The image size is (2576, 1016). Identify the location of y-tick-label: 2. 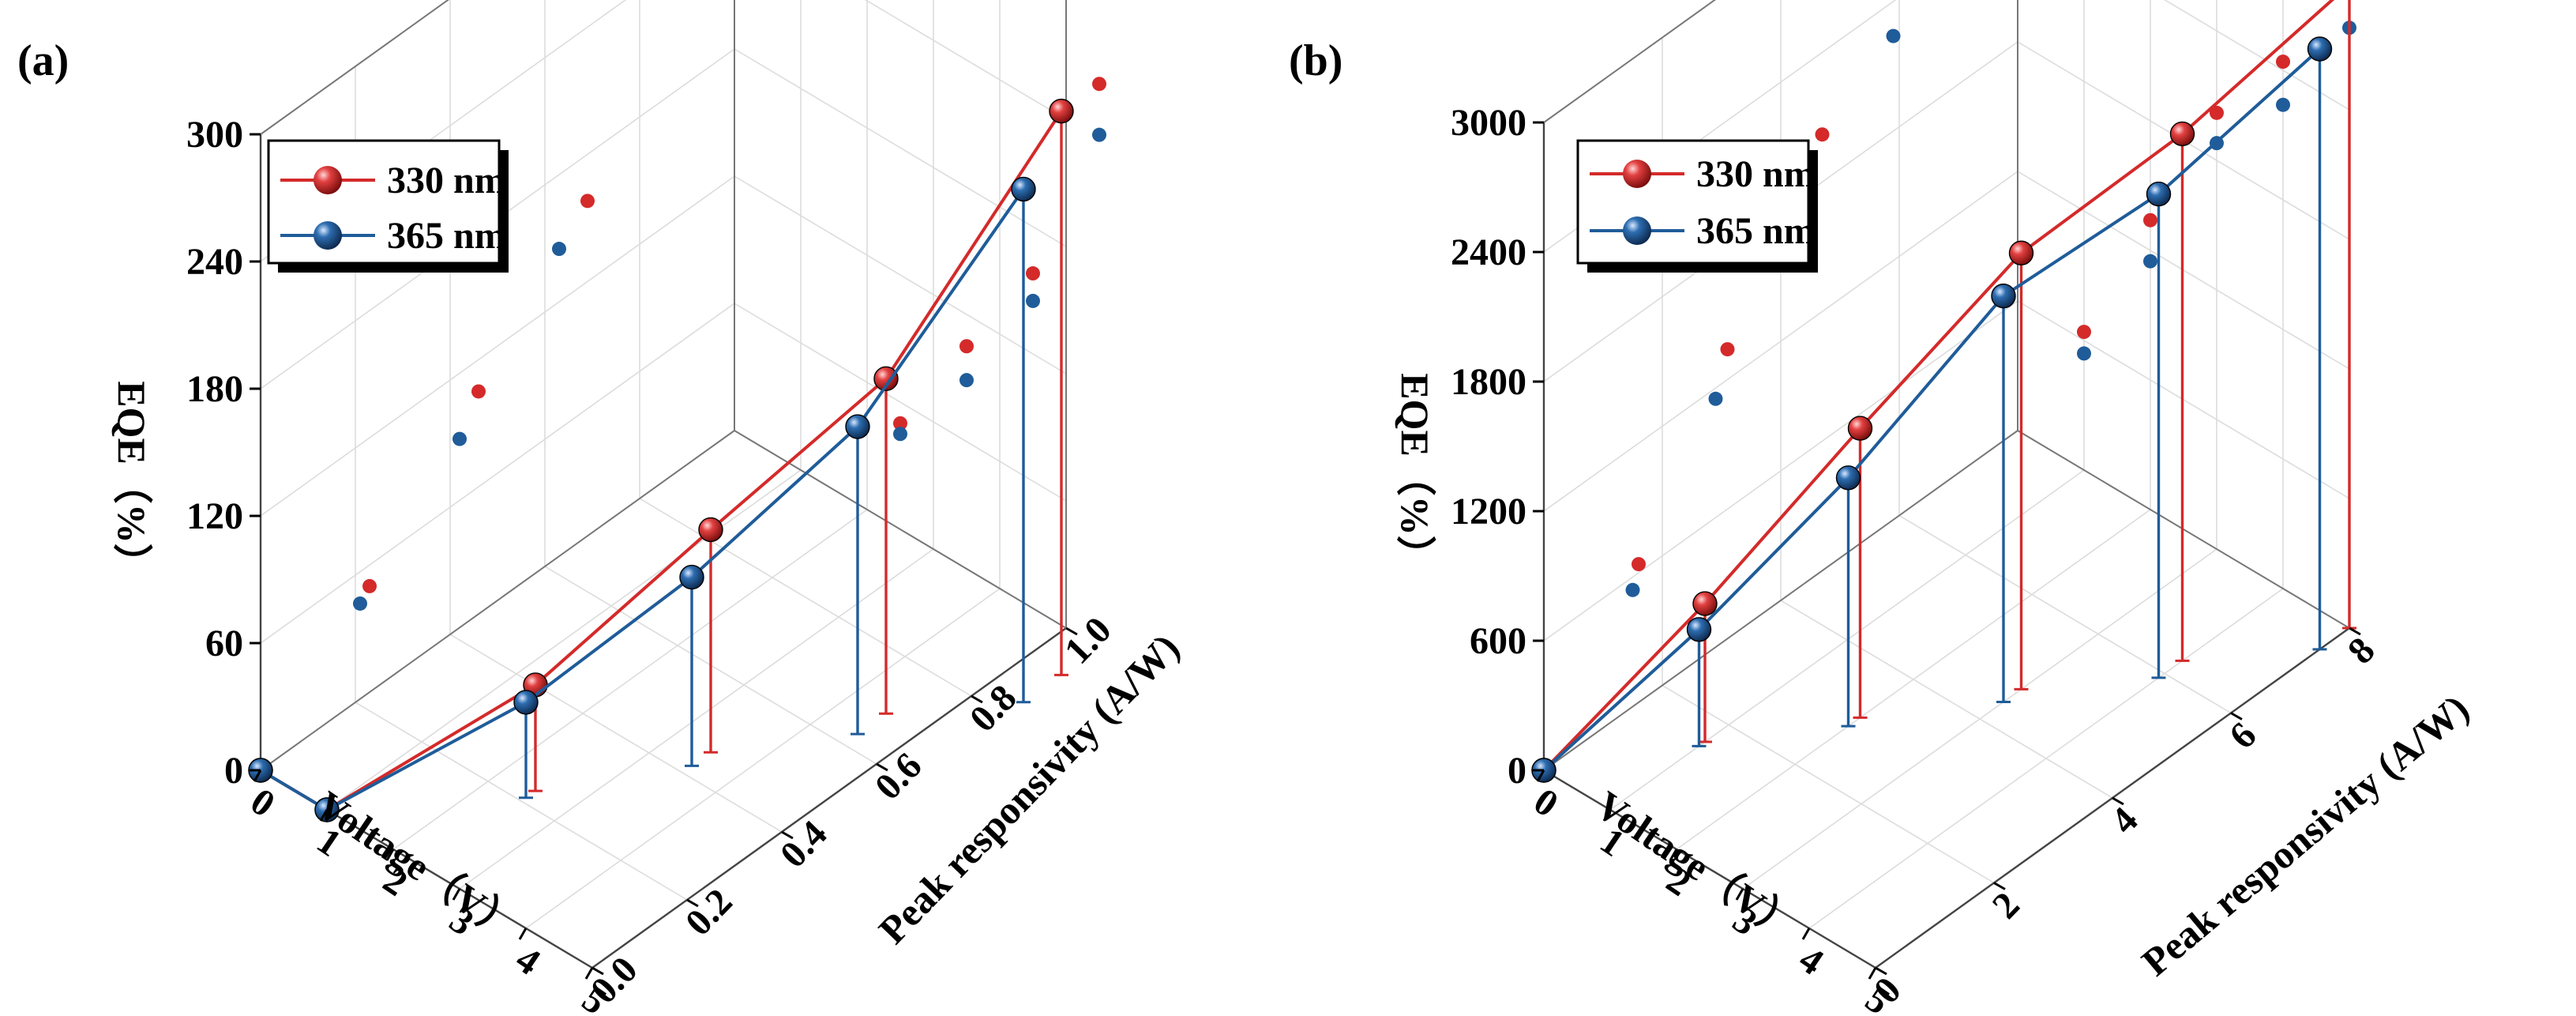
(2006, 905).